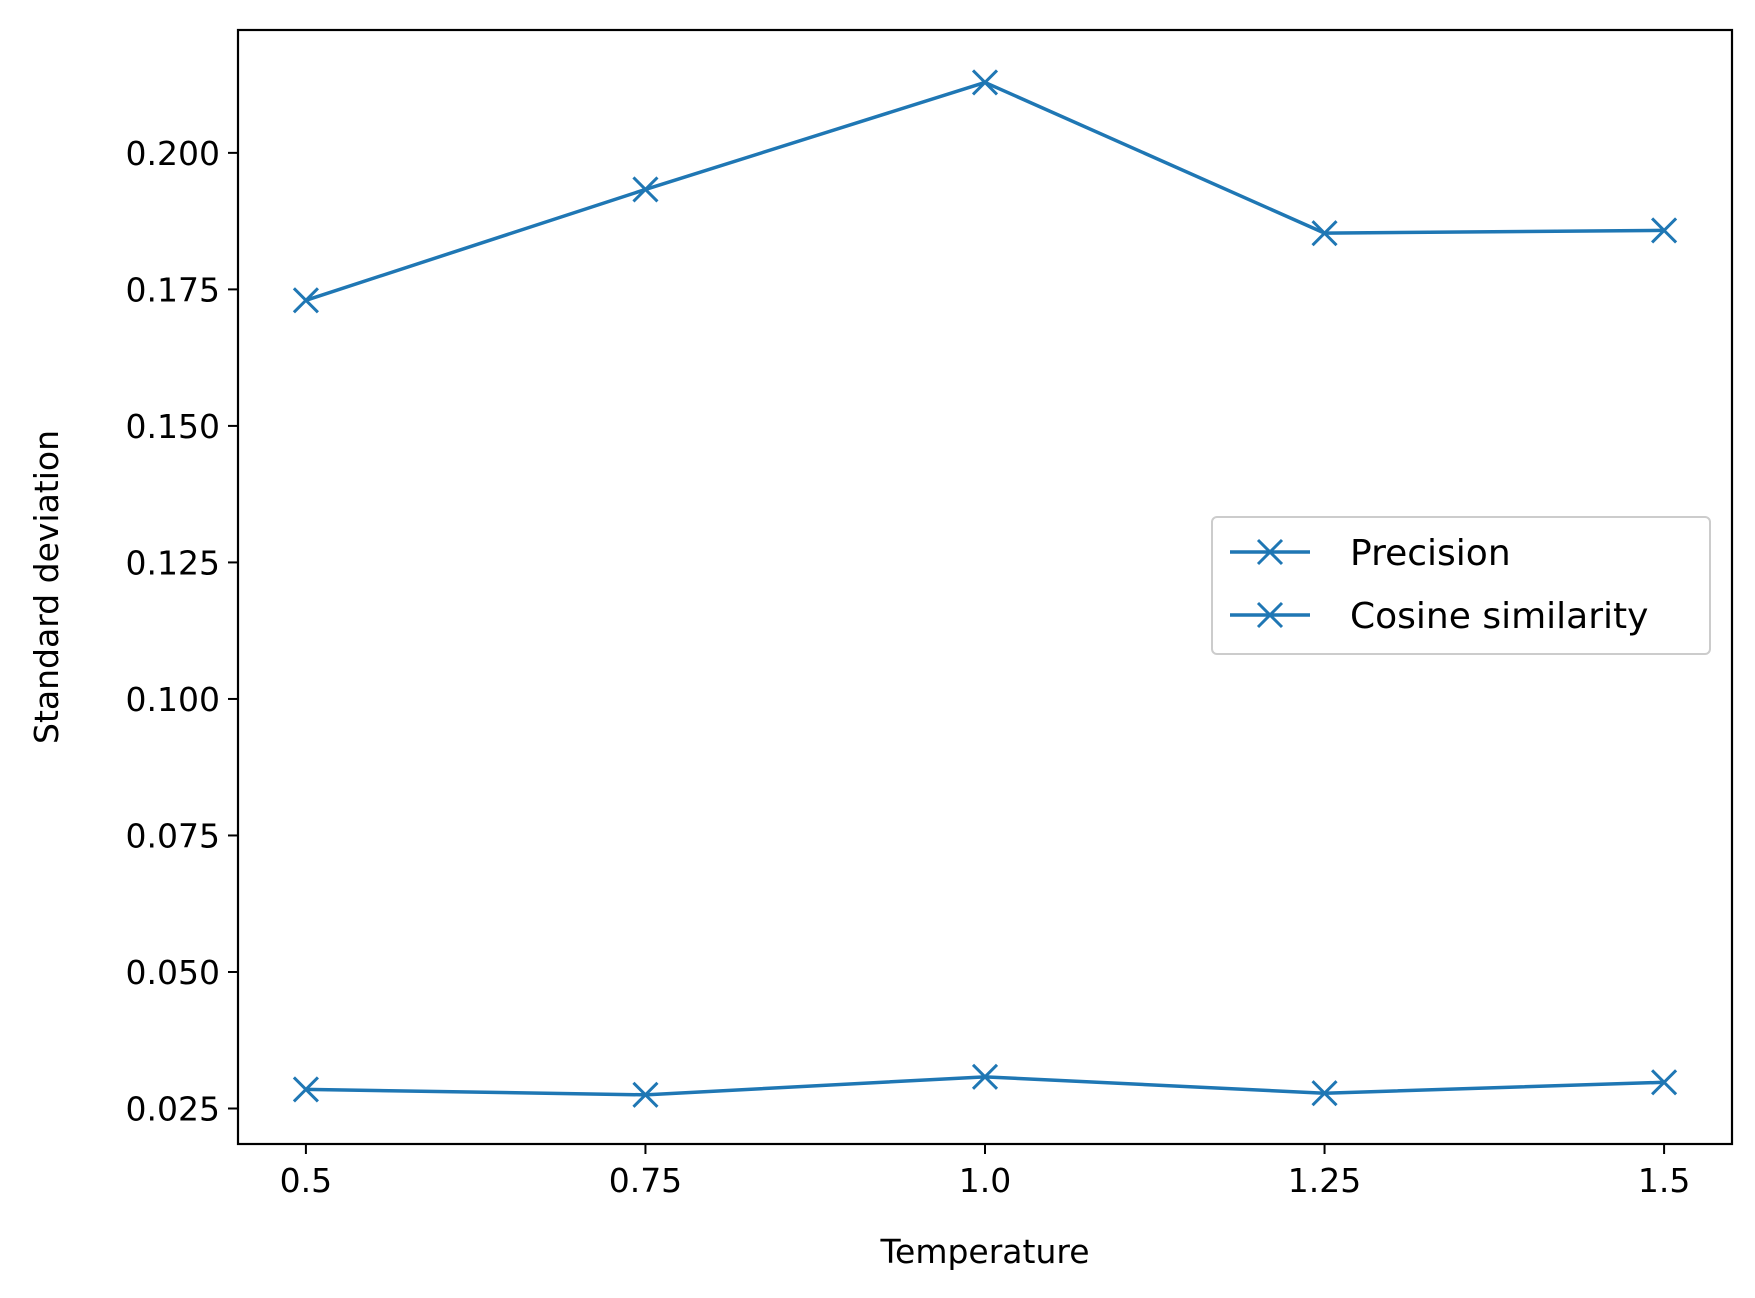  I want to click on legend-box, so click(1461, 585).